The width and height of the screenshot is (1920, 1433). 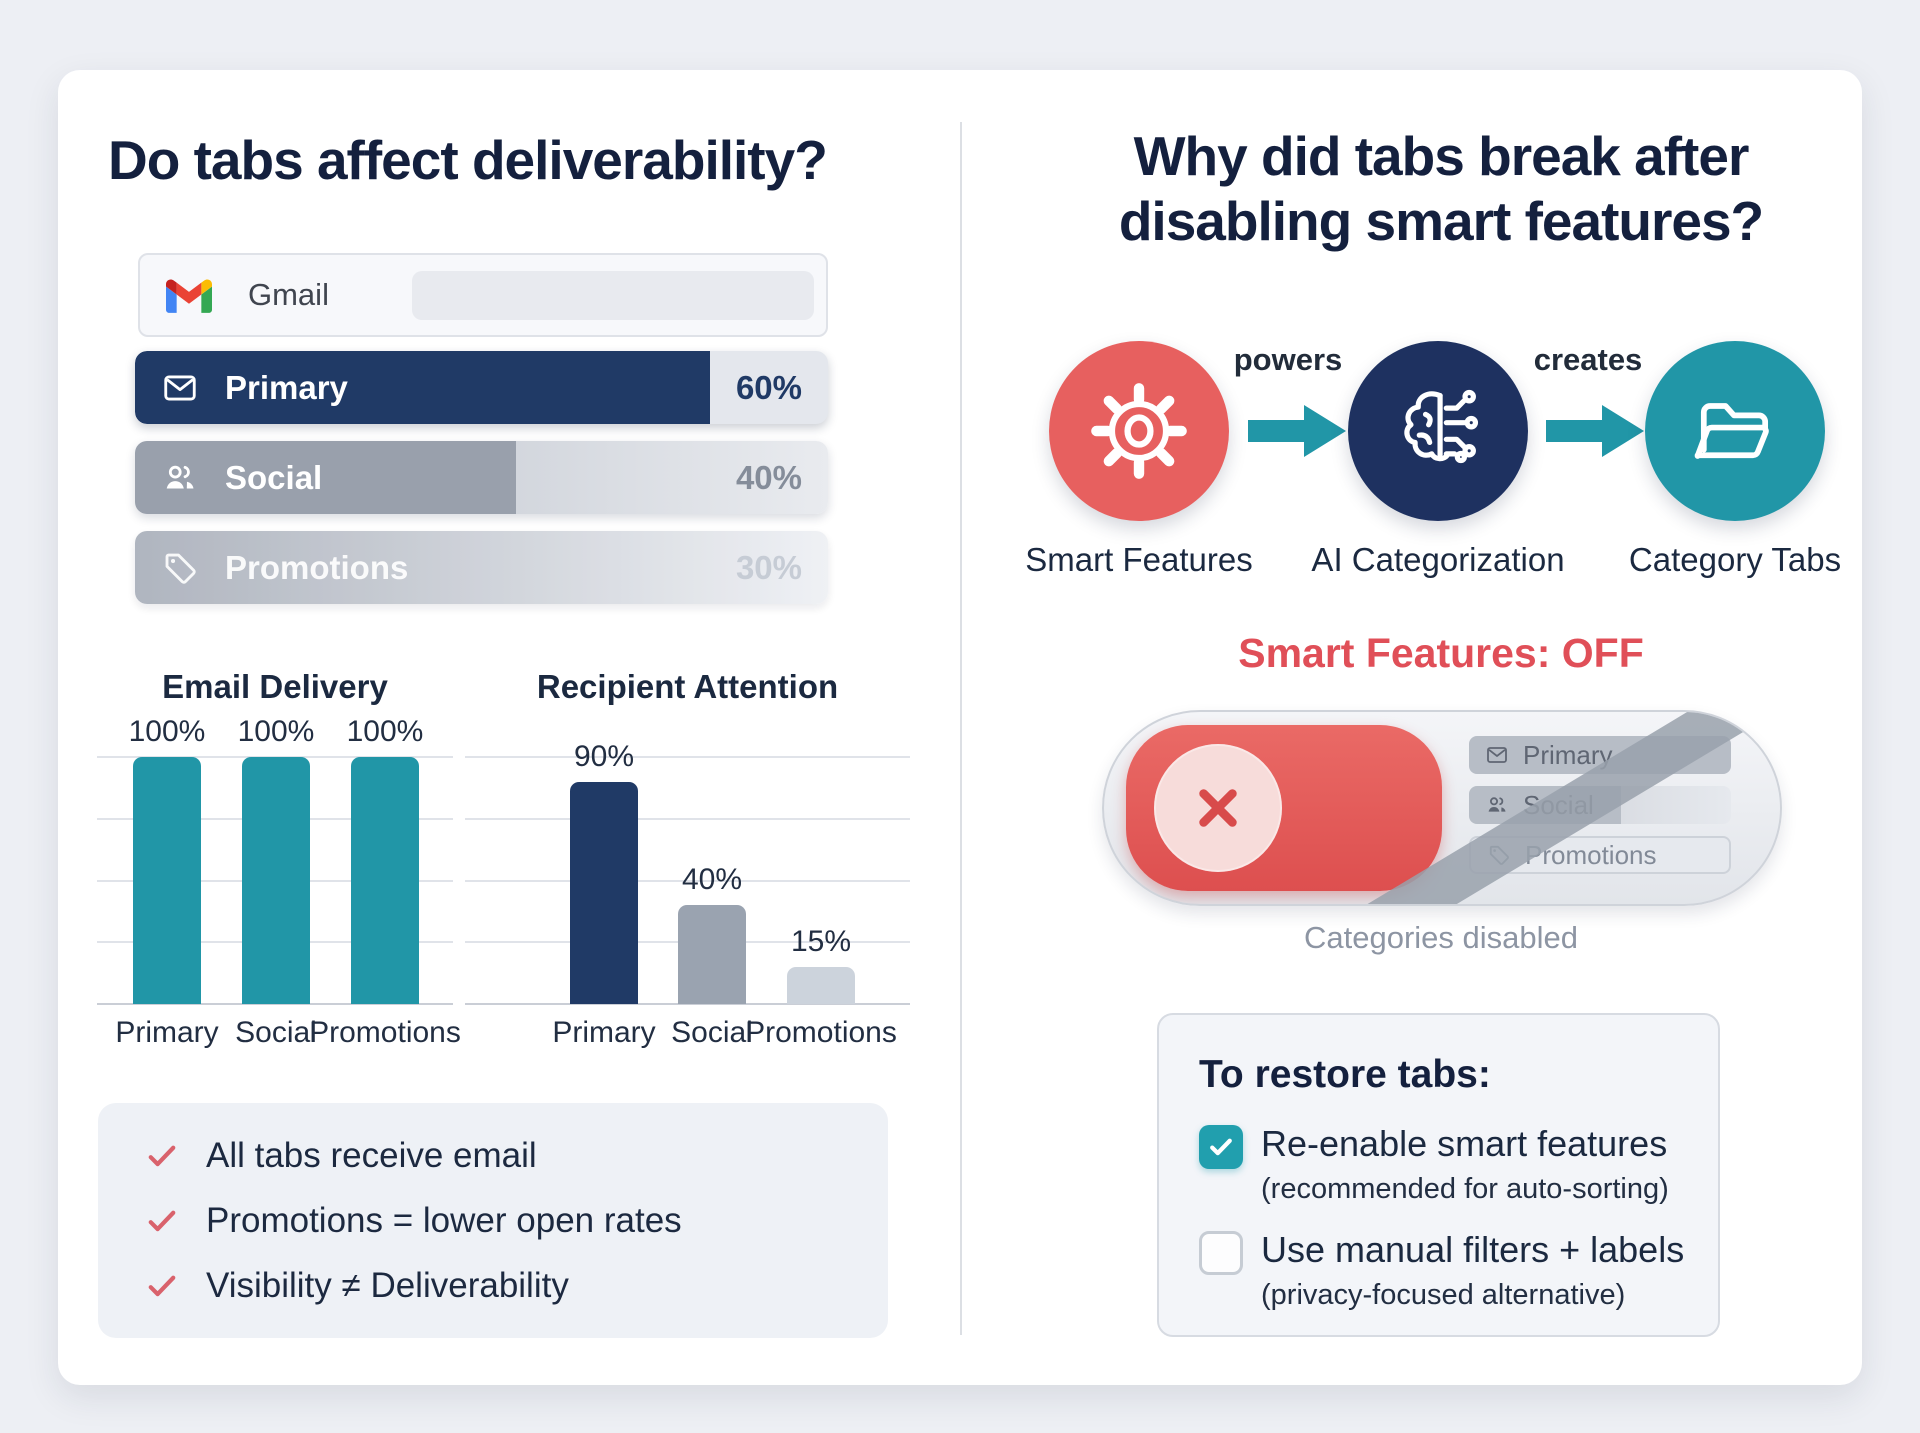 I want to click on gmail-header: Gmail, so click(x=483, y=295).